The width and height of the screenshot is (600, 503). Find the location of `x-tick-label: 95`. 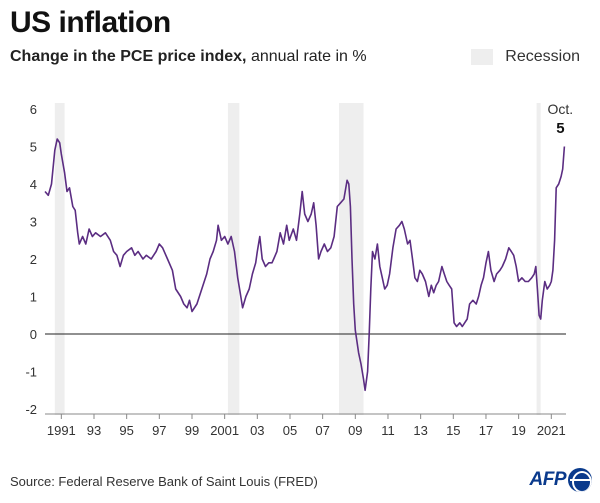

x-tick-label: 95 is located at coordinates (126, 430).